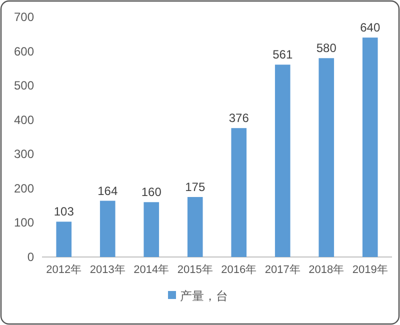  What do you see at coordinates (326, 270) in the screenshot?
I see `x-tick-label: 2018年` at bounding box center [326, 270].